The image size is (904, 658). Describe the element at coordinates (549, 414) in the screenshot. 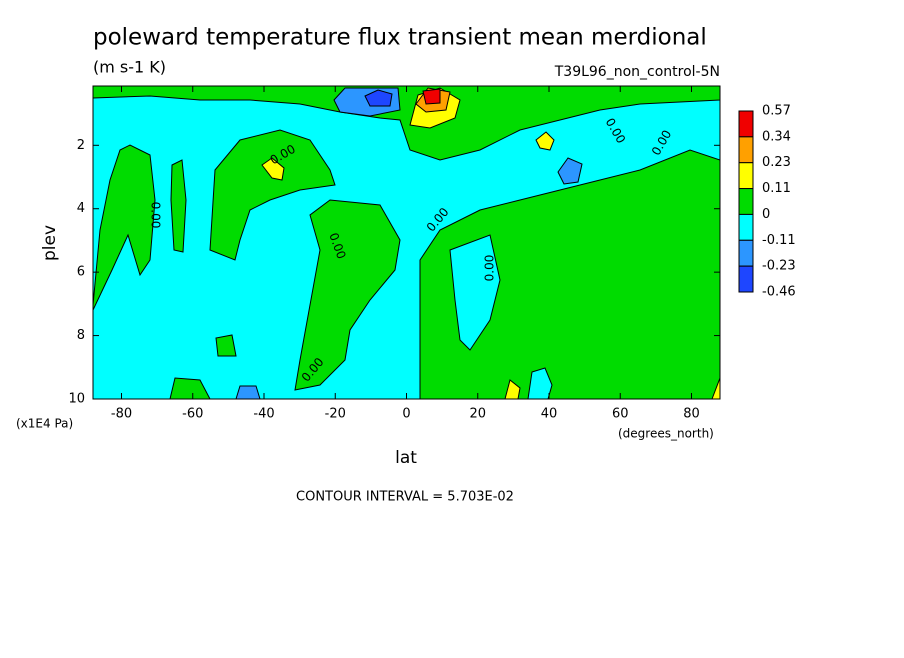

I see `x-tick-label: 40` at that location.